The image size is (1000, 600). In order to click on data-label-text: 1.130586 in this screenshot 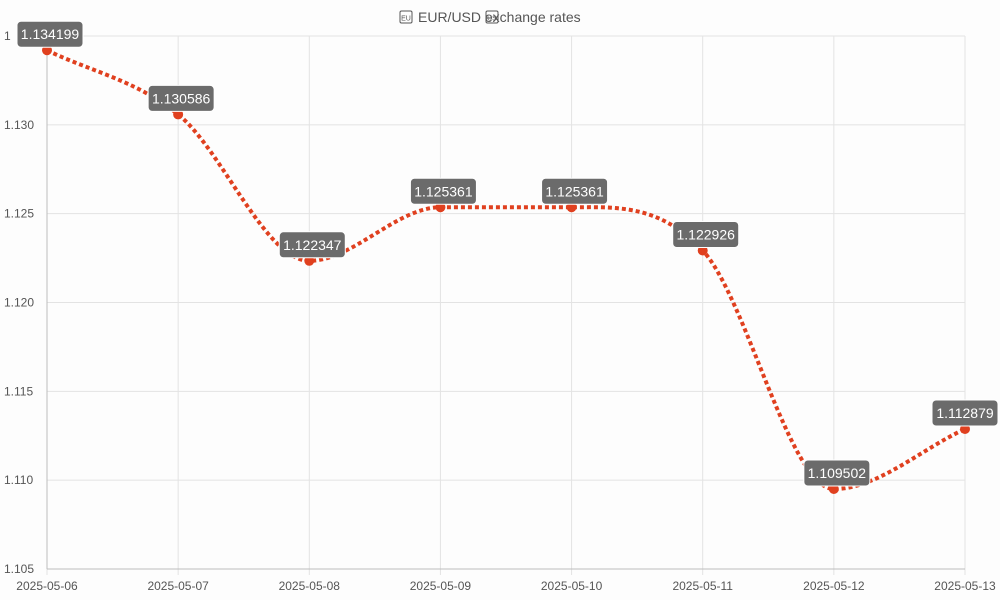, I will do `click(181, 98)`.